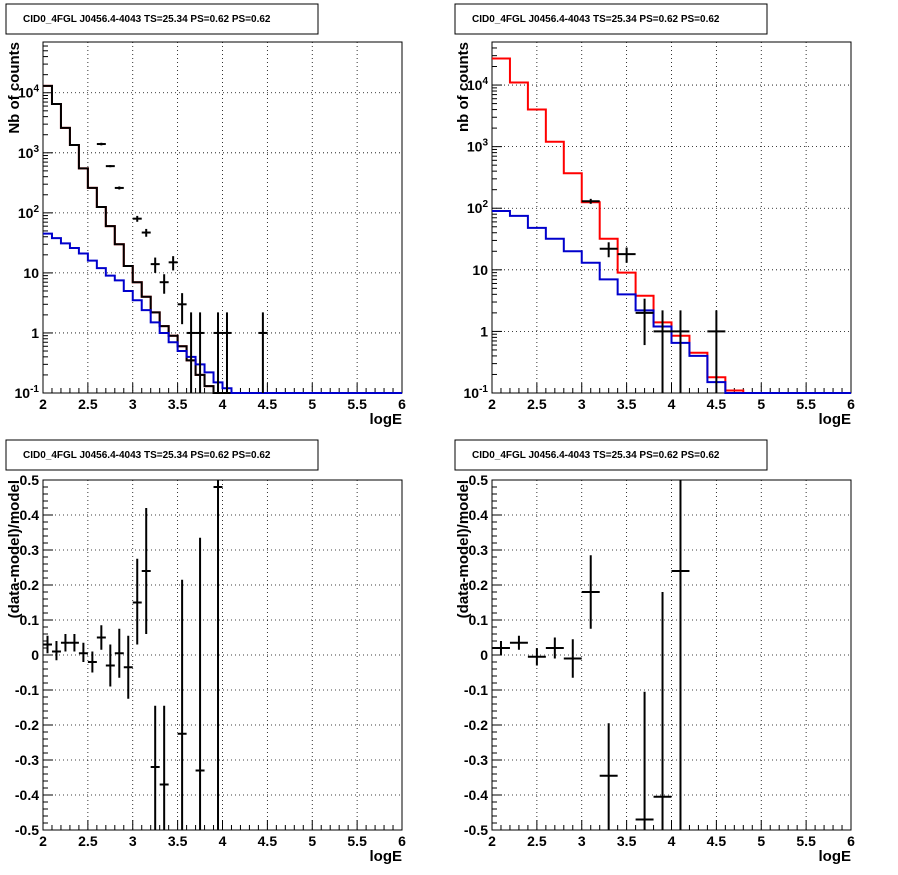 The width and height of the screenshot is (898, 875). I want to click on y-tick-label: 1, so click(35, 333).